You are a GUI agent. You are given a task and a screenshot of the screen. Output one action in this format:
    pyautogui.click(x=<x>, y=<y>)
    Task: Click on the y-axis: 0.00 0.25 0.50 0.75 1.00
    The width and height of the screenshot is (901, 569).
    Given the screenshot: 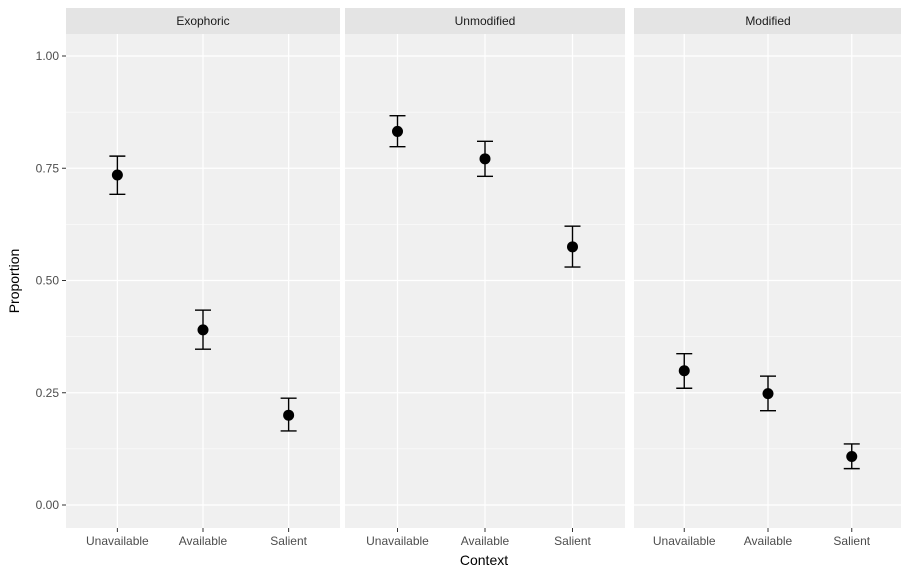 What is the action you would take?
    pyautogui.click(x=51, y=280)
    